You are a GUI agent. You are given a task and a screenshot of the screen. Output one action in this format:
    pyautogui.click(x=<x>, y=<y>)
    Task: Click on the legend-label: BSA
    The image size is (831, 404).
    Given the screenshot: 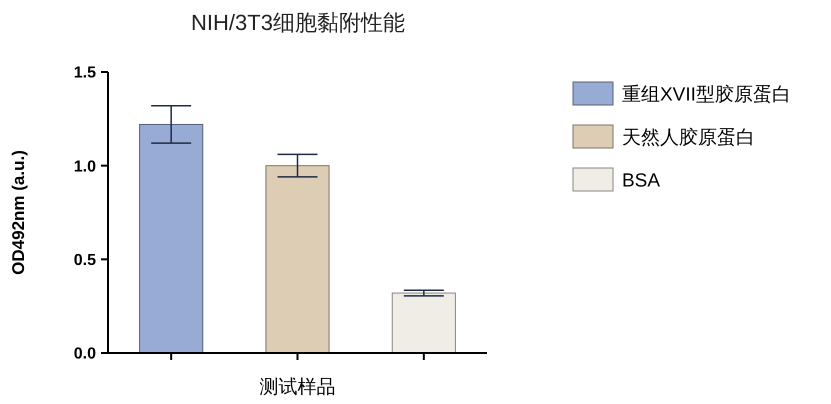 What is the action you would take?
    pyautogui.click(x=641, y=181)
    